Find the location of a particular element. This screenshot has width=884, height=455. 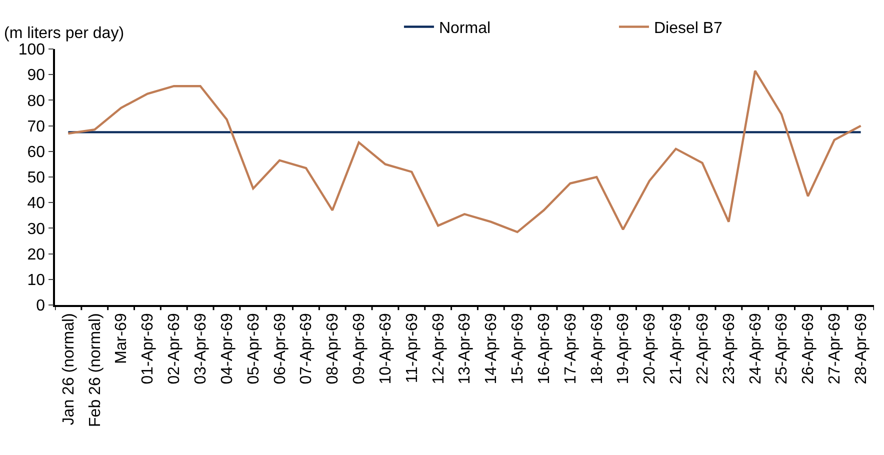

x-tick-label: 01-Apr-69 is located at coordinates (148, 348).